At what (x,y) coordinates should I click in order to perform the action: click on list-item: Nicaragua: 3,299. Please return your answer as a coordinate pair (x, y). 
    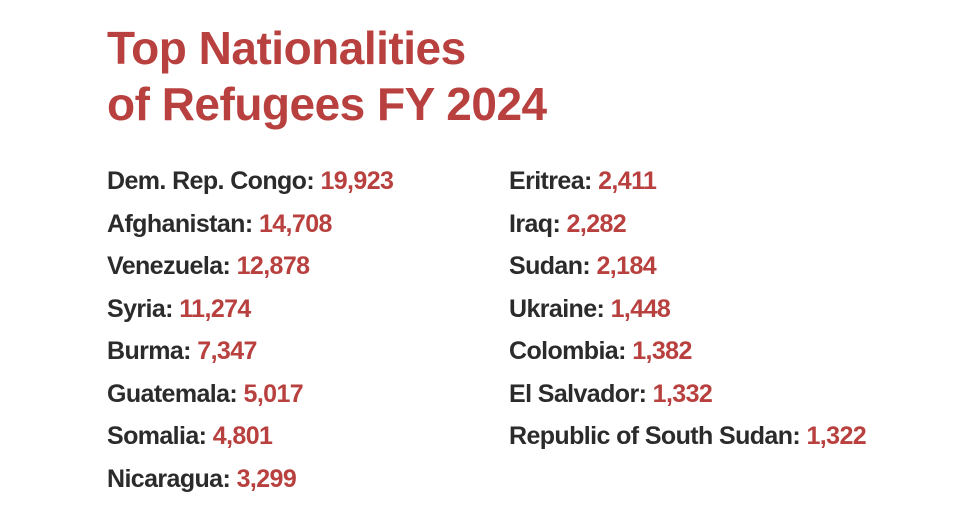
    Looking at the image, I should click on (250, 481).